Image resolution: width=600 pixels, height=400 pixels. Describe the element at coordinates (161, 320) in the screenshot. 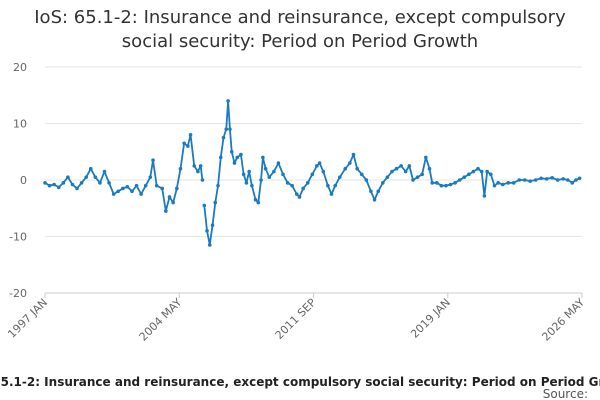

I see `x-tick-label: 2004 MAY` at that location.